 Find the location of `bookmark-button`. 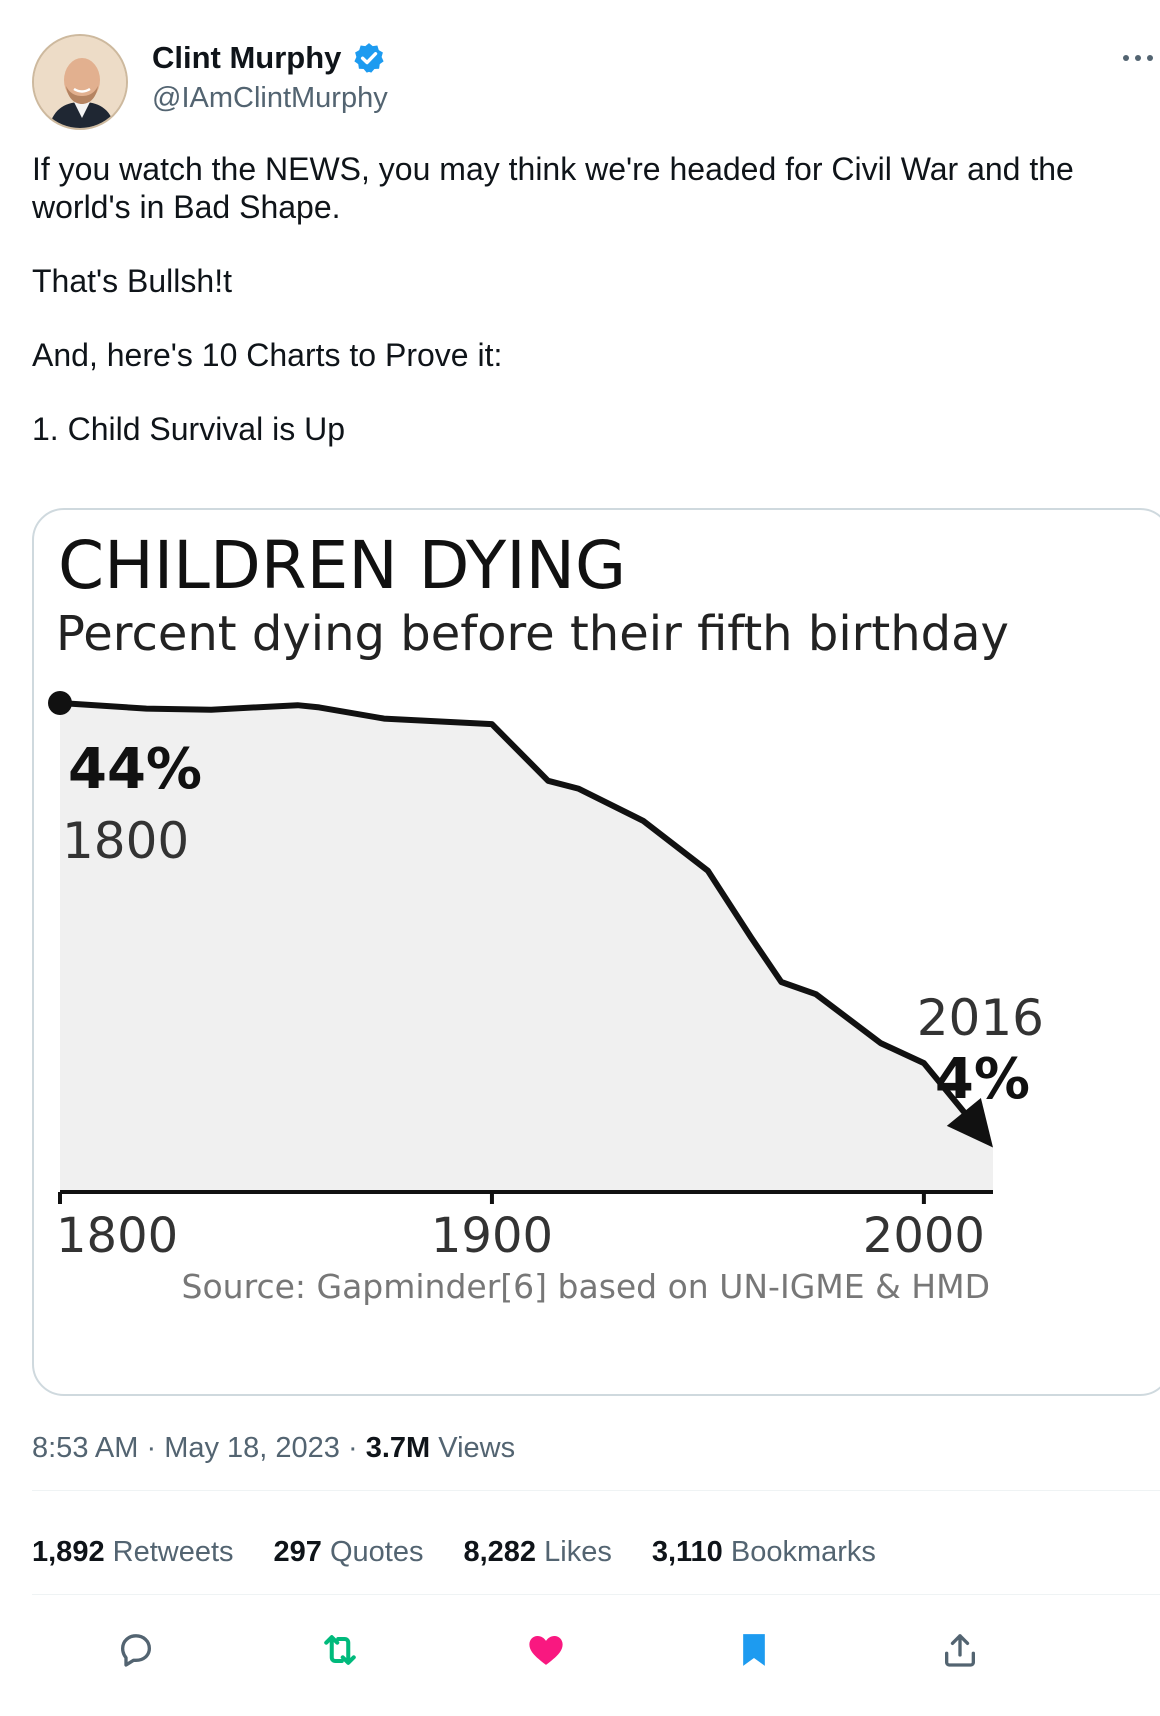

bookmark-button is located at coordinates (754, 1650).